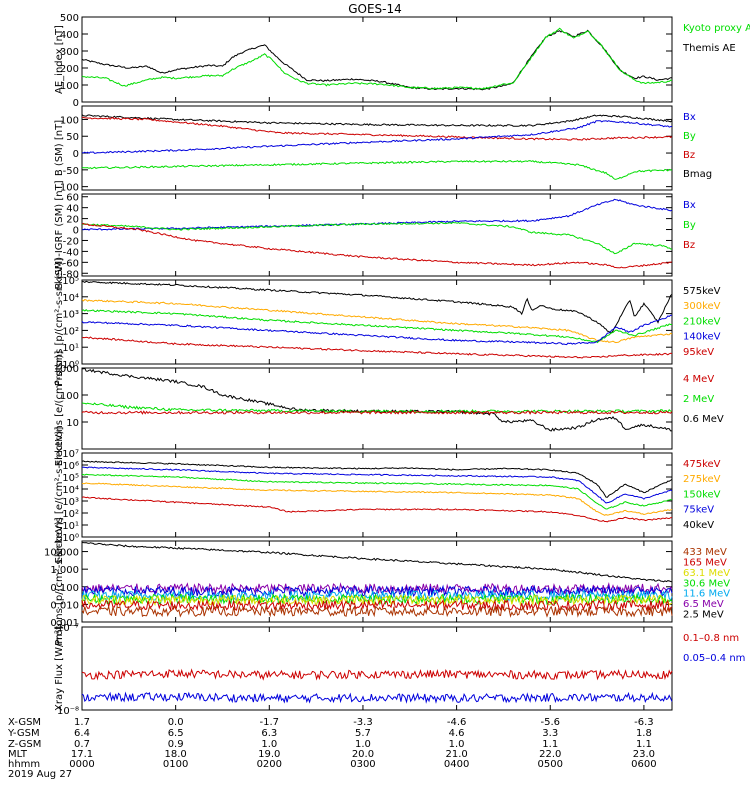 This screenshot has height=800, width=750. Describe the element at coordinates (377, 412) in the screenshot. I see `series-line-4-mev` at that location.